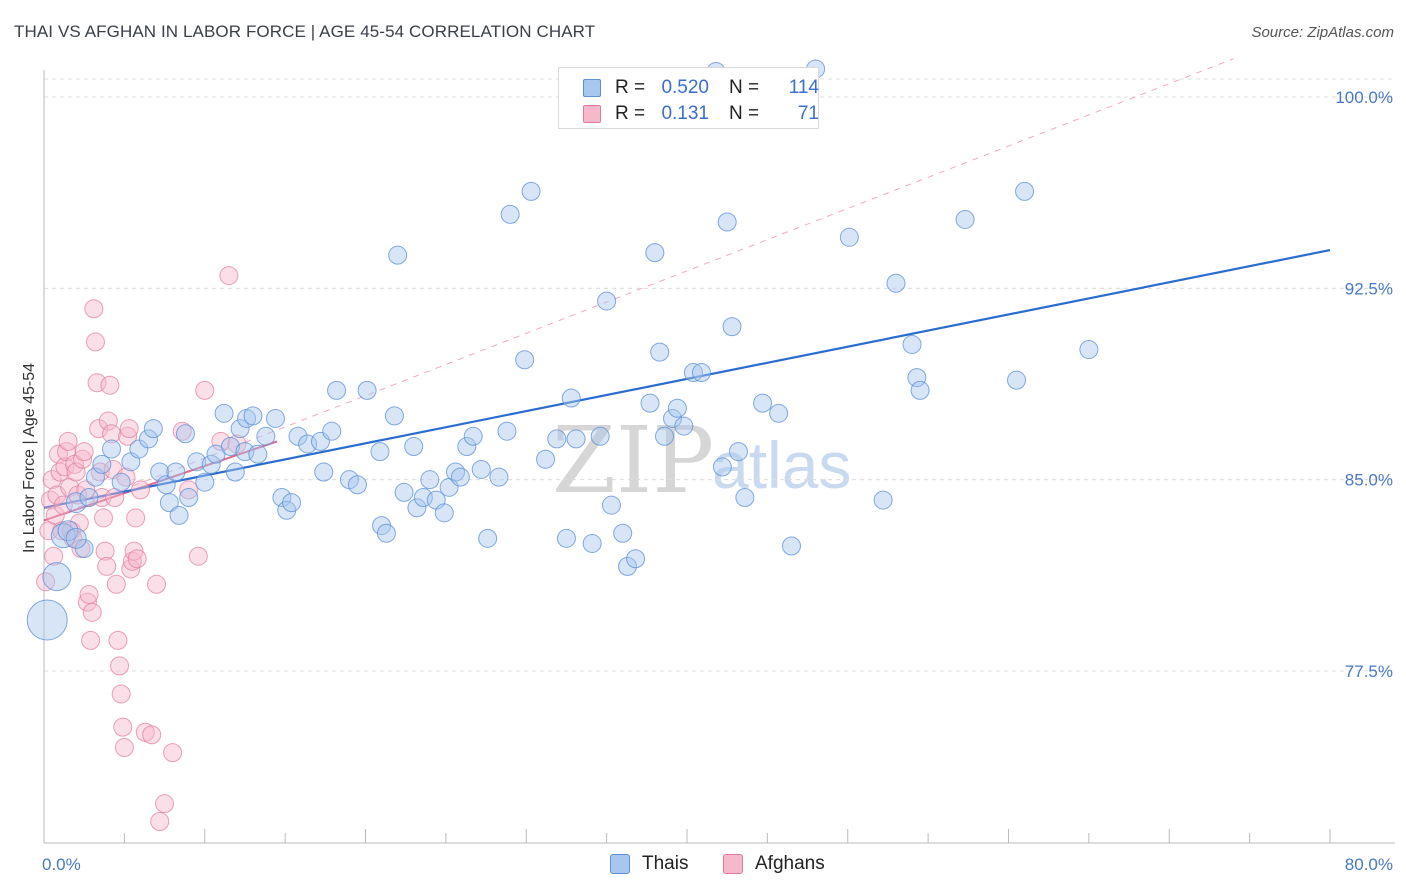 The width and height of the screenshot is (1406, 892). What do you see at coordinates (685, 113) in the screenshot?
I see `legend-r-value: 0.131` at bounding box center [685, 113].